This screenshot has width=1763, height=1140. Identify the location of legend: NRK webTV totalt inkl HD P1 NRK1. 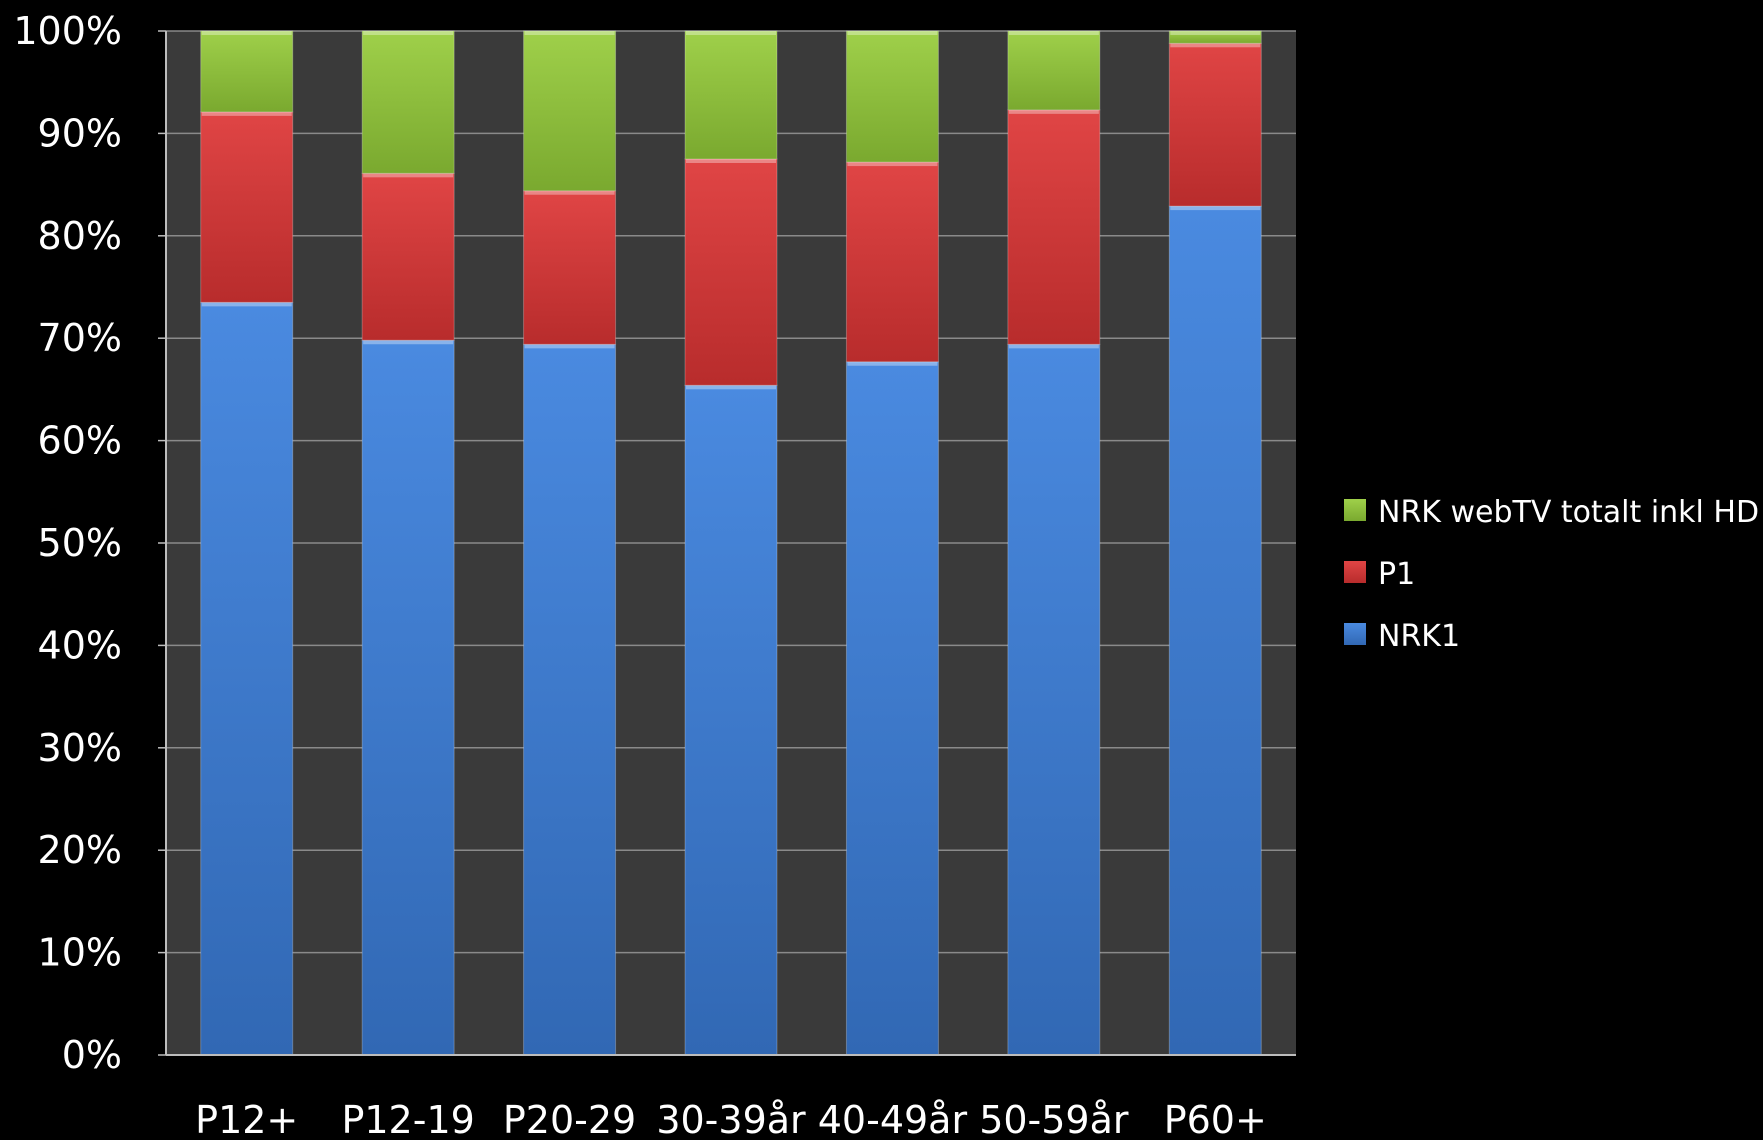
(1551, 574).